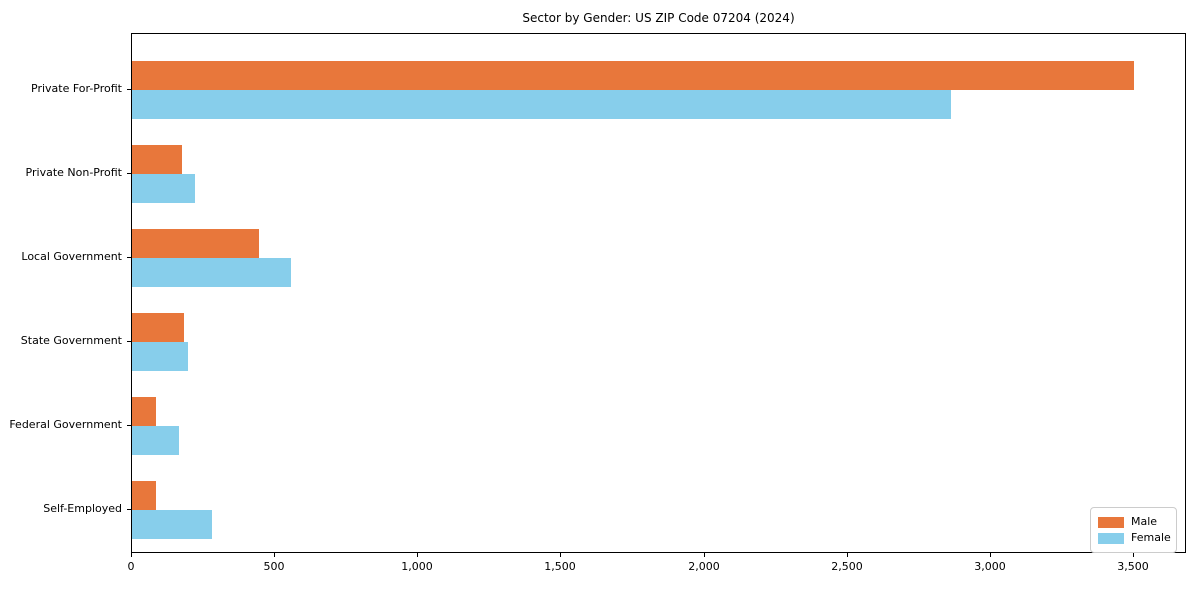  I want to click on xtick-label-3500: 3,500, so click(1133, 566).